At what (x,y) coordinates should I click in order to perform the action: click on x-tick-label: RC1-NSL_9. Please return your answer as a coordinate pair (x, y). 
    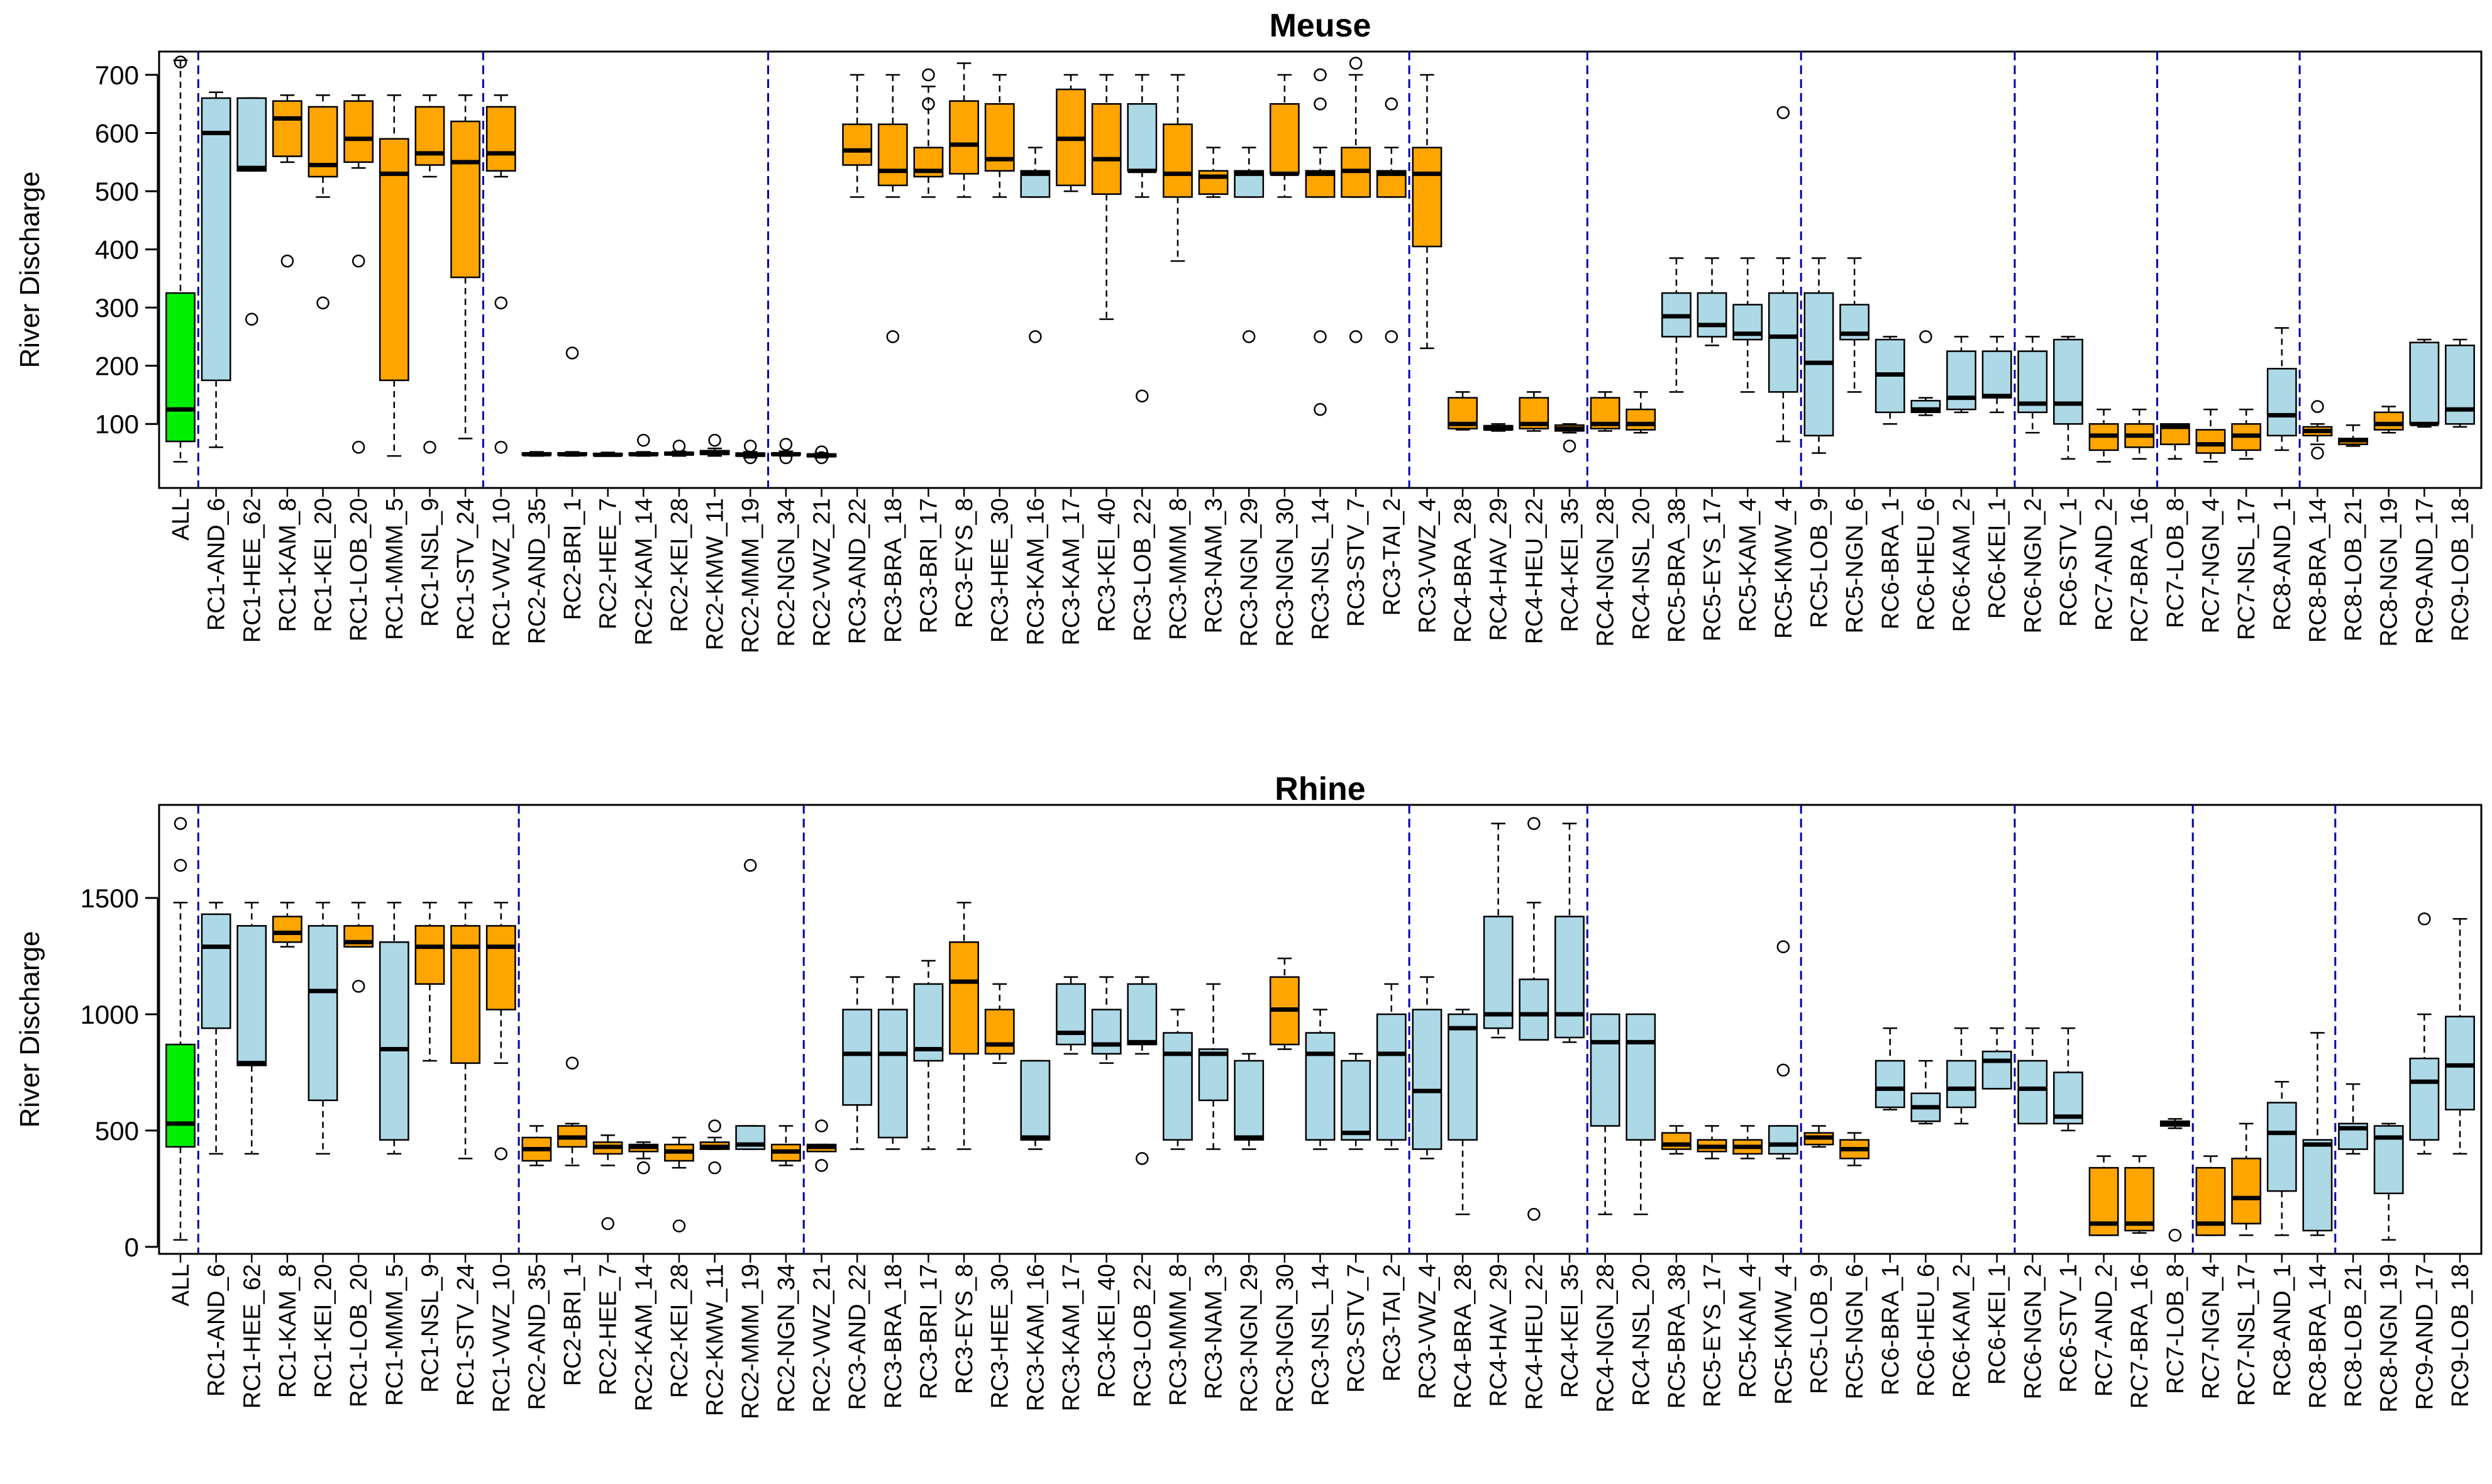
    Looking at the image, I should click on (430, 562).